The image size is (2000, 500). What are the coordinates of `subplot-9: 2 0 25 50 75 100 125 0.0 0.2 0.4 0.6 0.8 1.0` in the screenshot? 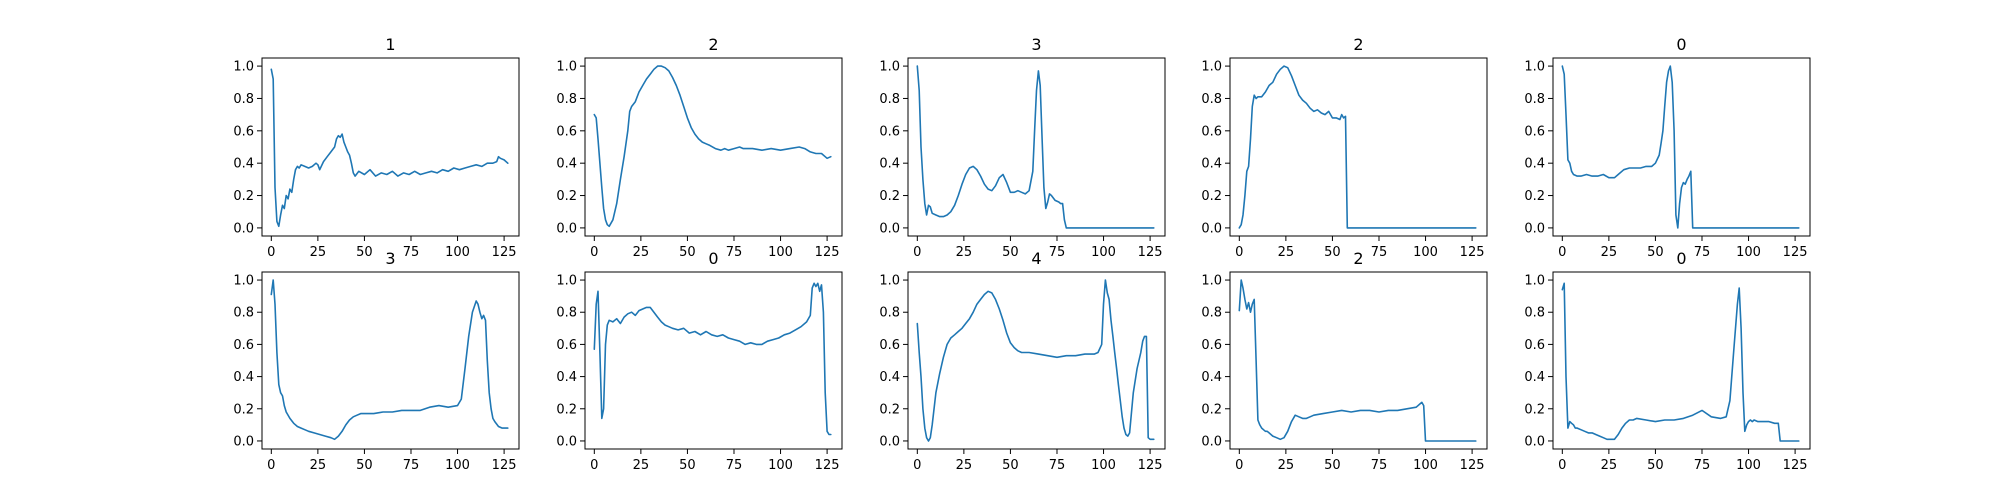 It's located at (1344, 361).